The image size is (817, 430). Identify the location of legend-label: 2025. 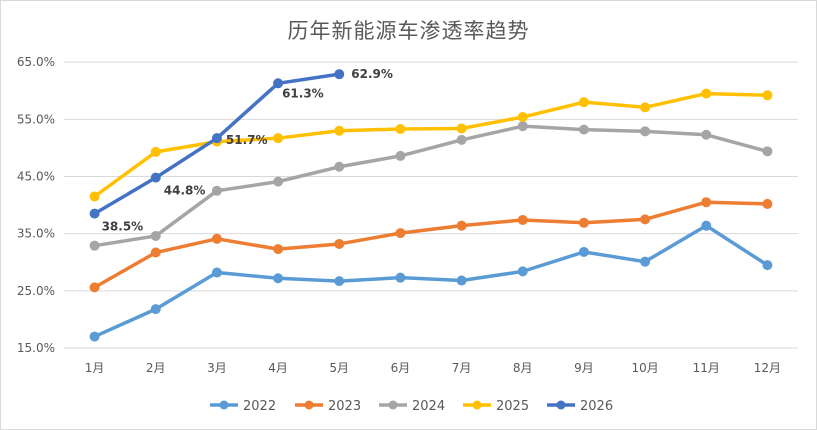
(512, 406).